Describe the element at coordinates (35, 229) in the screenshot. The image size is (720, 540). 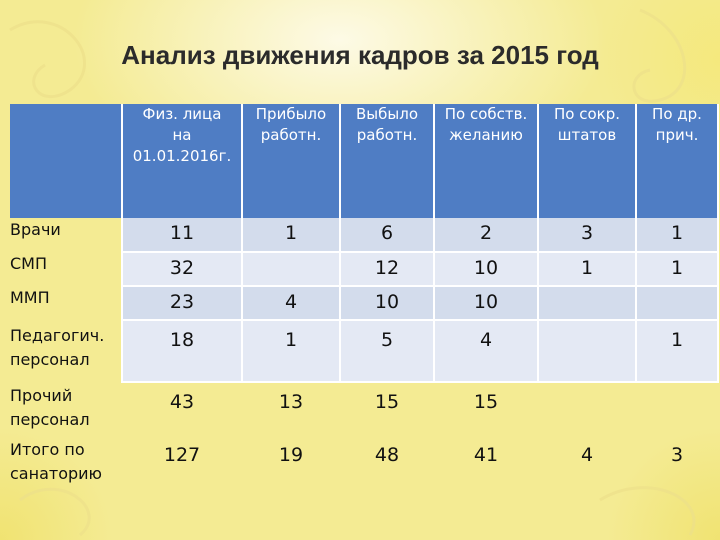
I see `row-label-line: Врачи` at that location.